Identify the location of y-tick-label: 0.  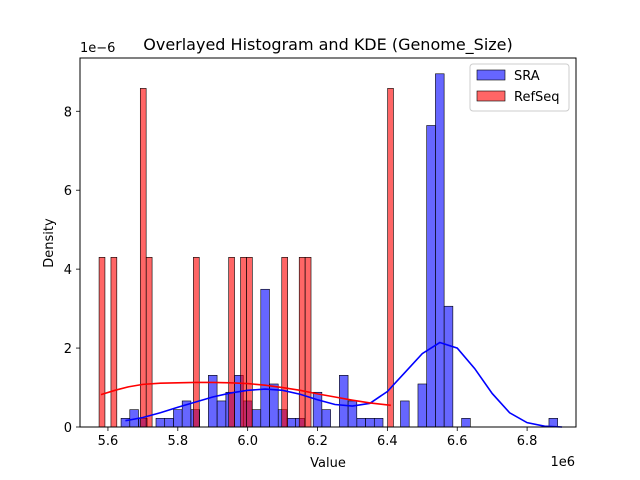
(68, 428).